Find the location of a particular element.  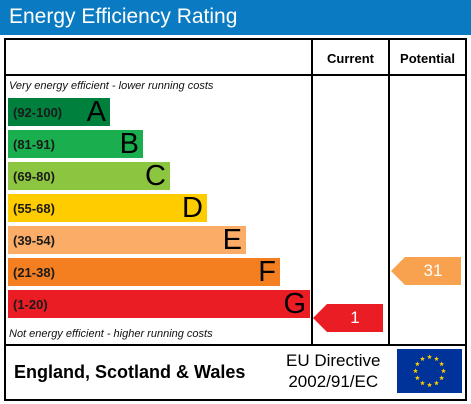

band-e: (39-54) E is located at coordinates (127, 240).